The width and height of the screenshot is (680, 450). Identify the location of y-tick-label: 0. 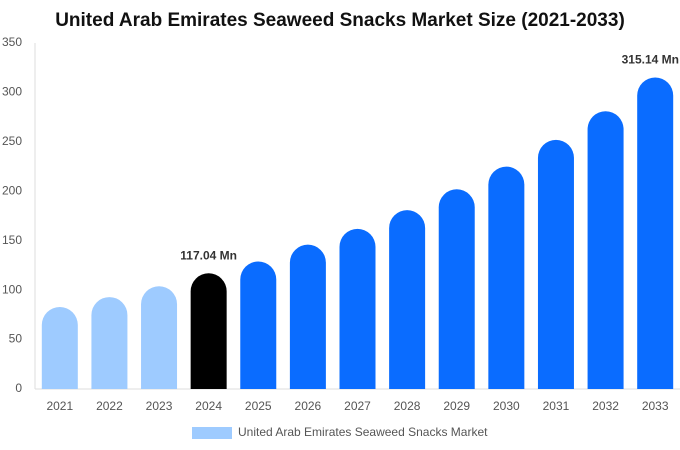
(18, 388).